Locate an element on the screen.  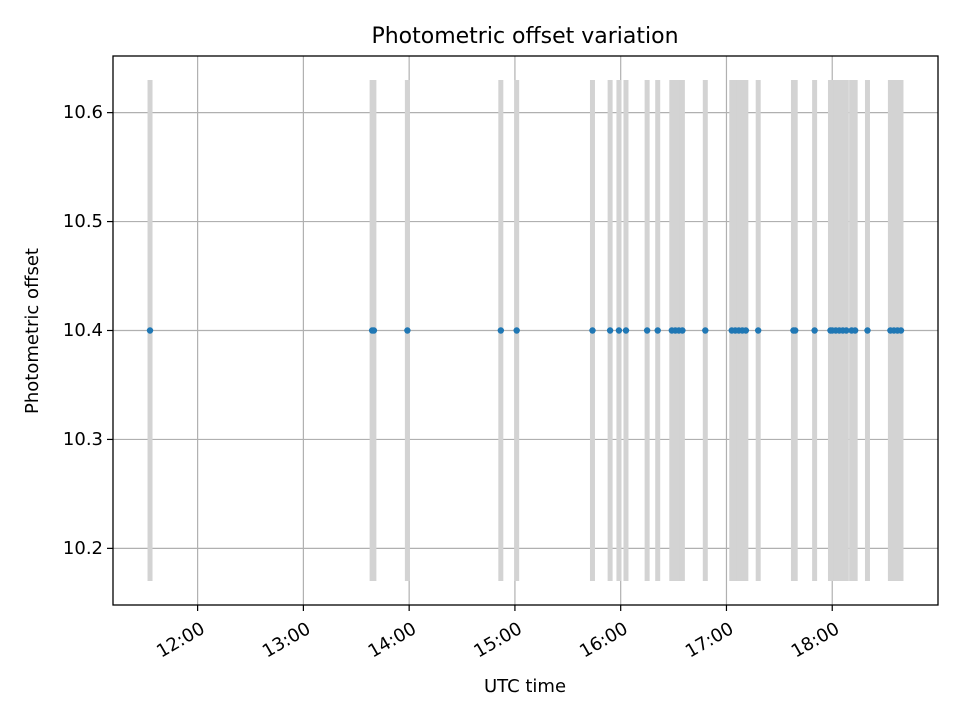
y-axis-ticks: 10.2 10.3 10.4 10.5 10.6 is located at coordinates (88, 330).